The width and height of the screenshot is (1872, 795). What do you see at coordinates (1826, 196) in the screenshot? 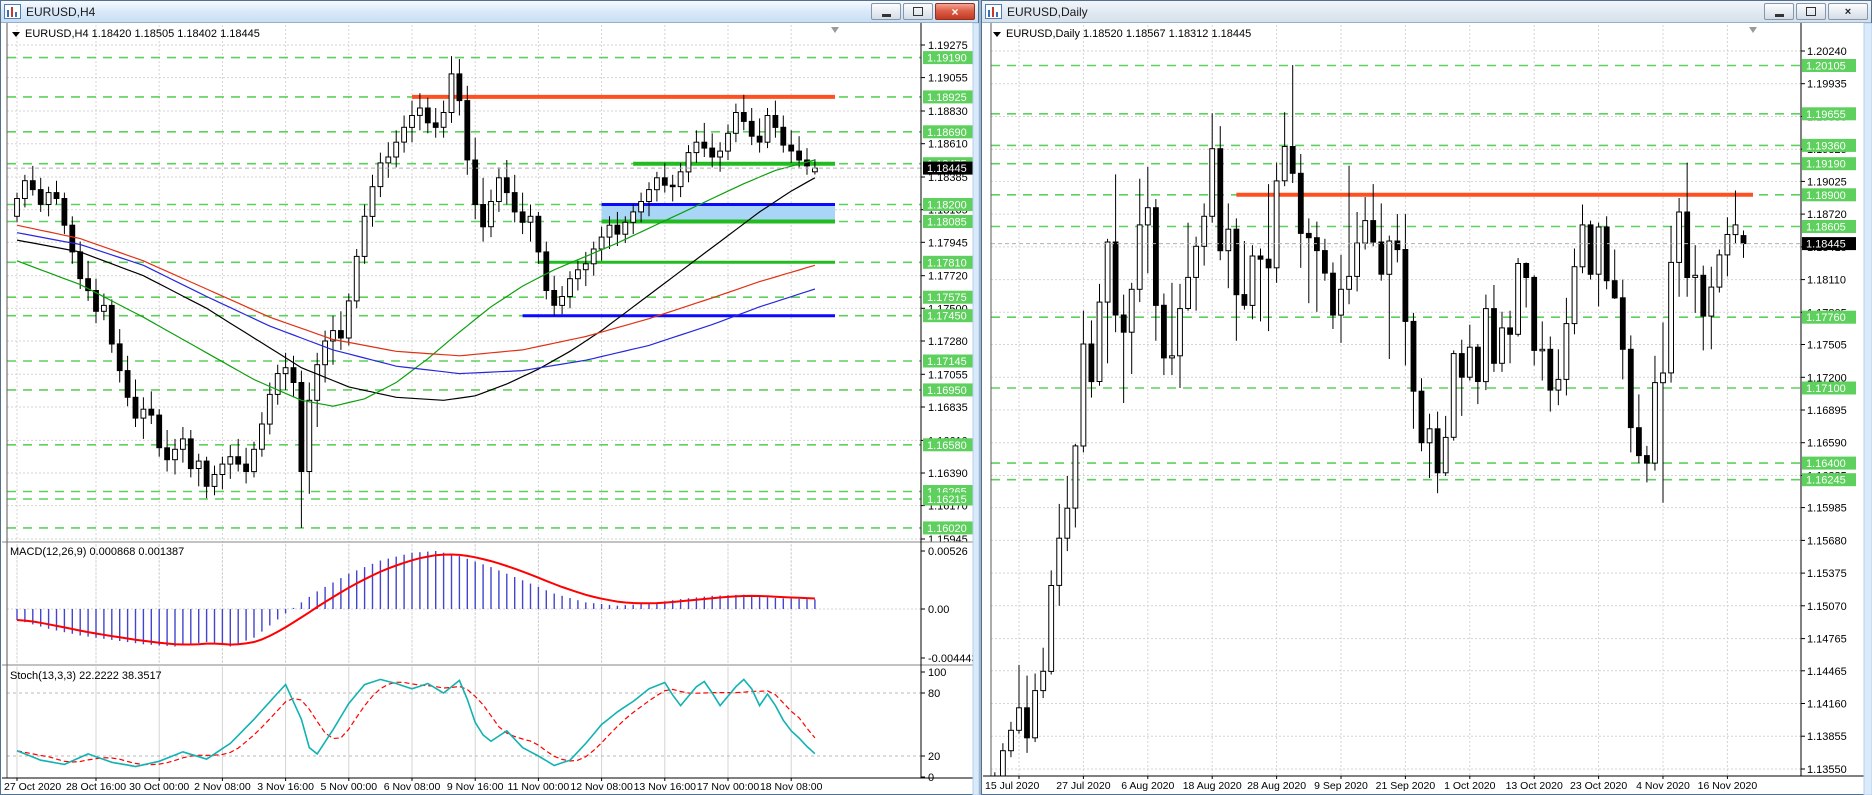
I see `level-price-label: 1.18900` at bounding box center [1826, 196].